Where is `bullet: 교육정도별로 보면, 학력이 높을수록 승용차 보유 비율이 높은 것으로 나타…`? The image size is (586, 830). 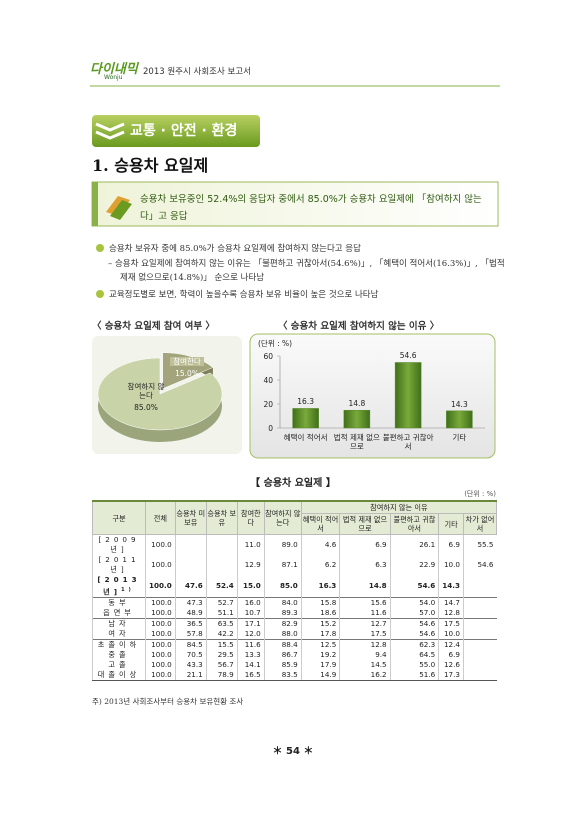
bullet: 교육정도별로 보면, 학력이 높을수록 승용차 보유 비율이 높은 것으로 나타… is located at coordinates (298, 295).